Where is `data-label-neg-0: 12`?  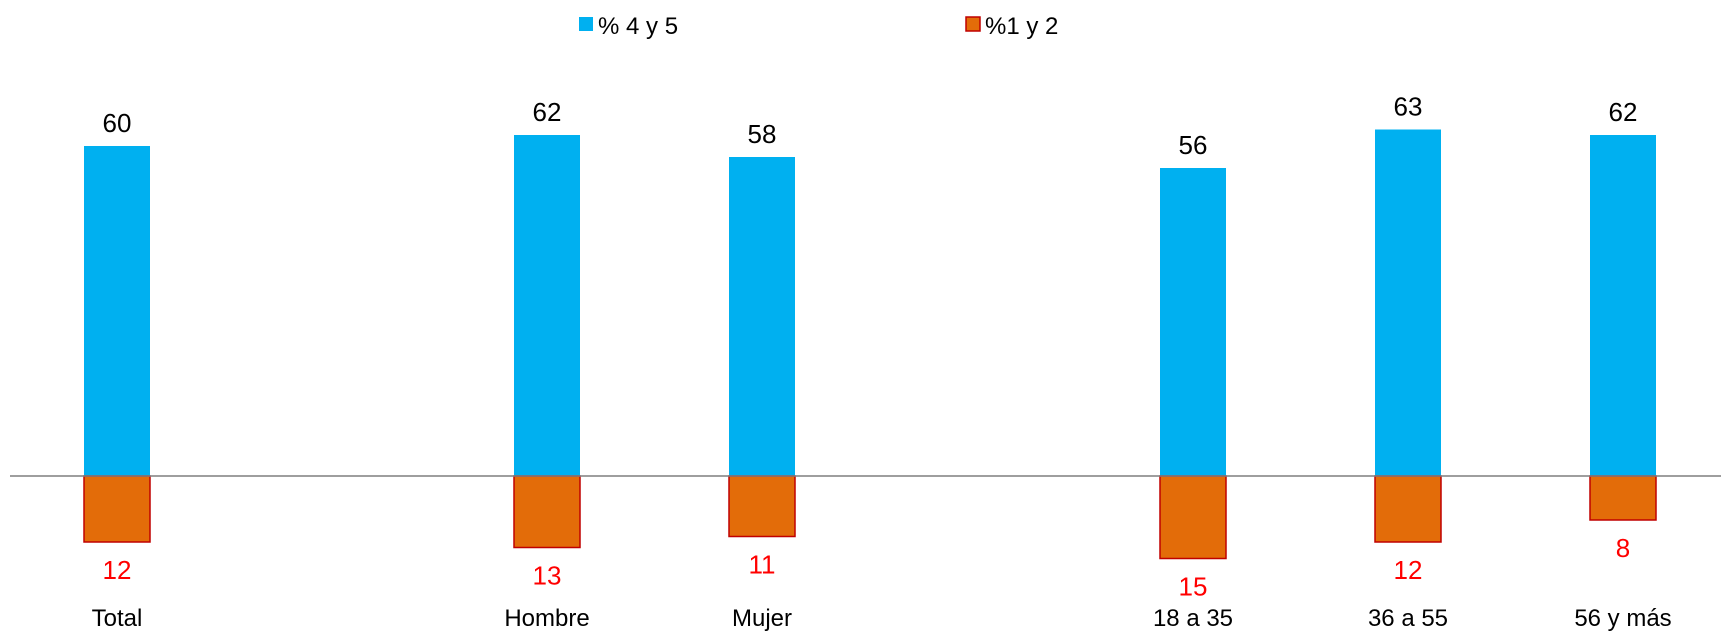 data-label-neg-0: 12 is located at coordinates (117, 570).